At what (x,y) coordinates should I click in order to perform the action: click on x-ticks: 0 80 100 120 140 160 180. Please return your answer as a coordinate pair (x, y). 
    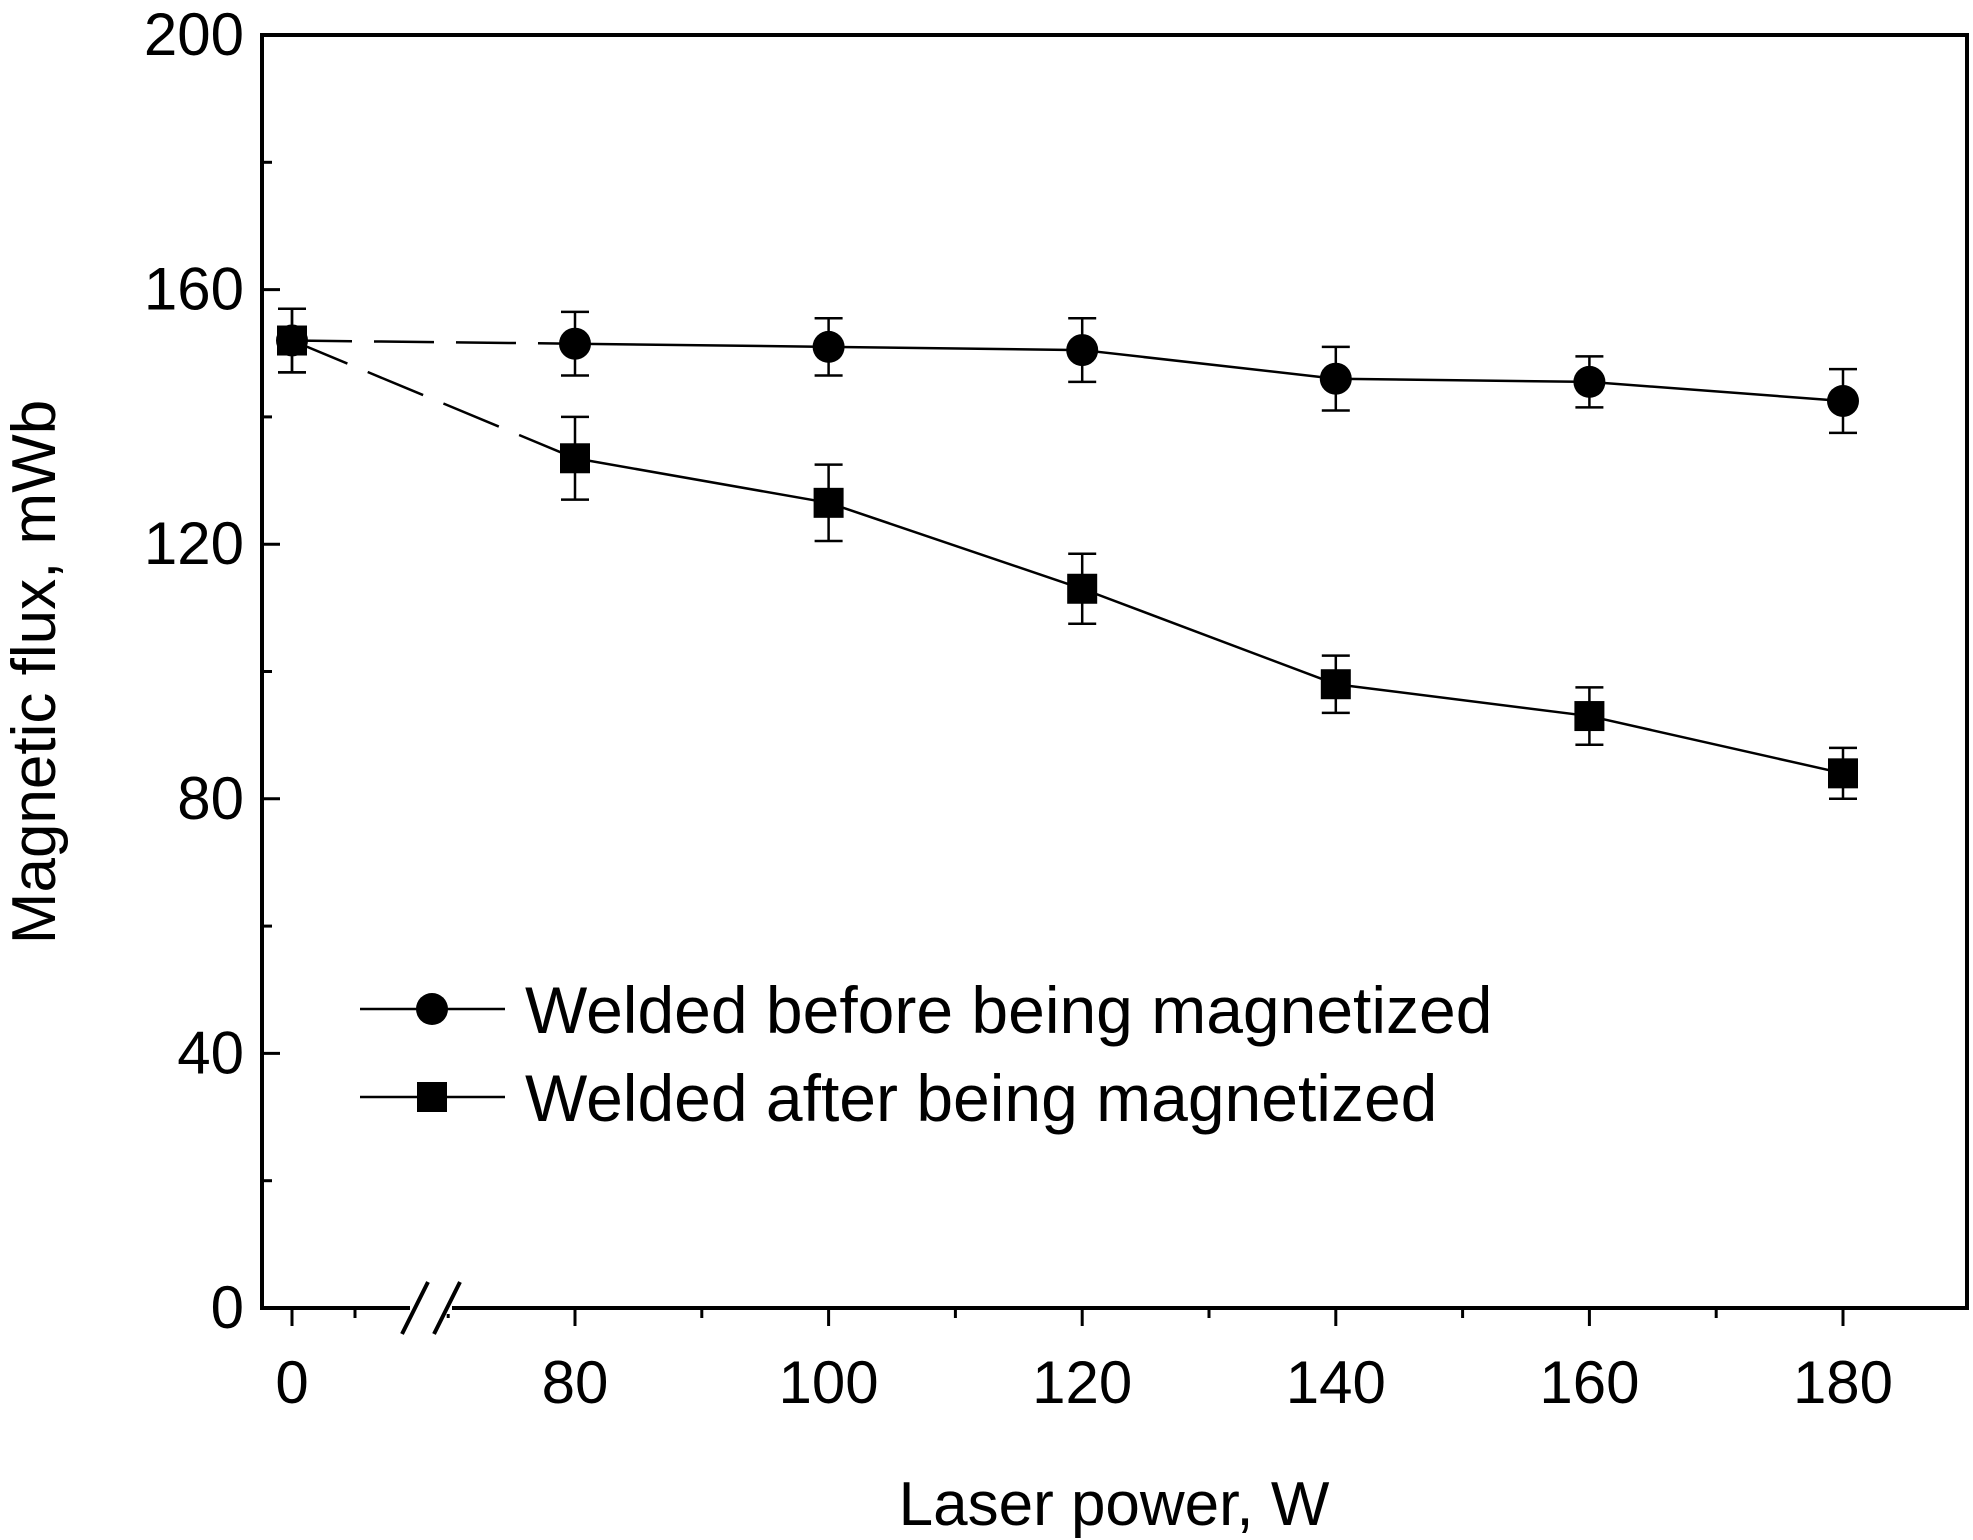
    Looking at the image, I should click on (1084, 1362).